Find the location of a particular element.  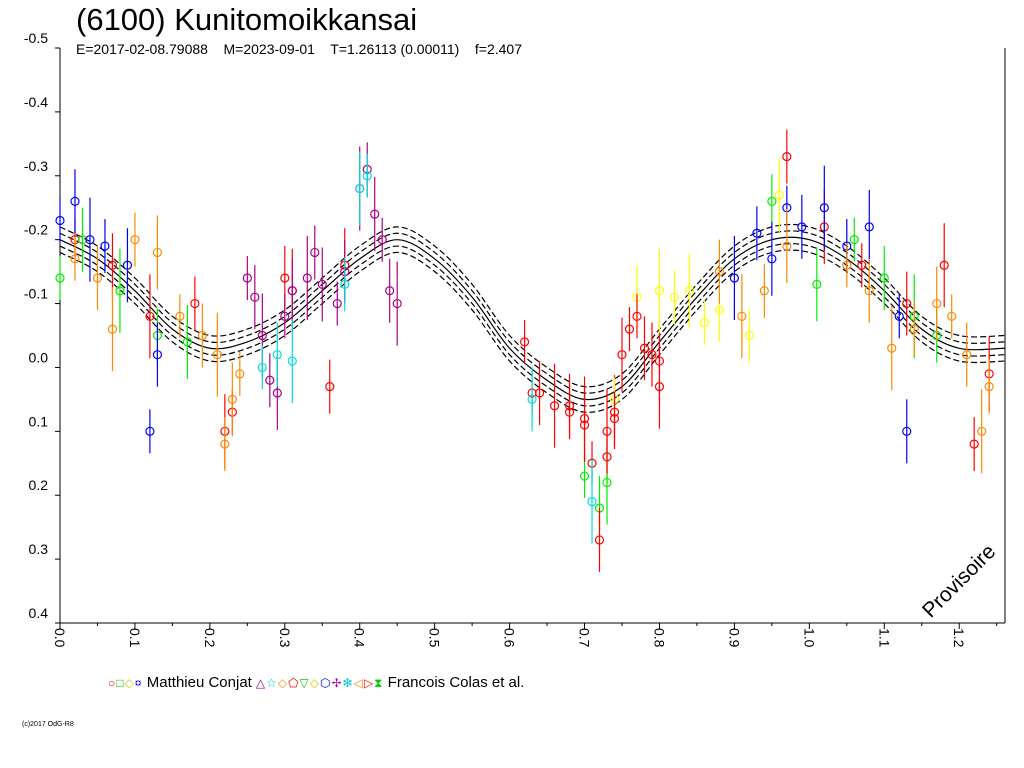

x-tick-label: 1.0 is located at coordinates (809, 638).